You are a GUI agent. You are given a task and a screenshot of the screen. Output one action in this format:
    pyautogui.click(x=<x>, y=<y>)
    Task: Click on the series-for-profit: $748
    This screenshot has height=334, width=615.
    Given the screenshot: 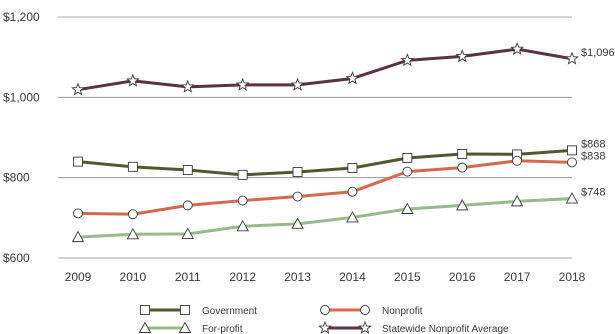 What is the action you would take?
    pyautogui.click(x=338, y=215)
    